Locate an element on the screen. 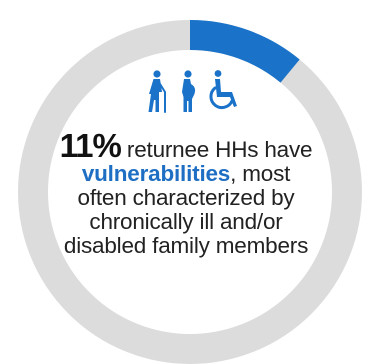  stat-highlight: vulnerabilities is located at coordinates (156, 173).